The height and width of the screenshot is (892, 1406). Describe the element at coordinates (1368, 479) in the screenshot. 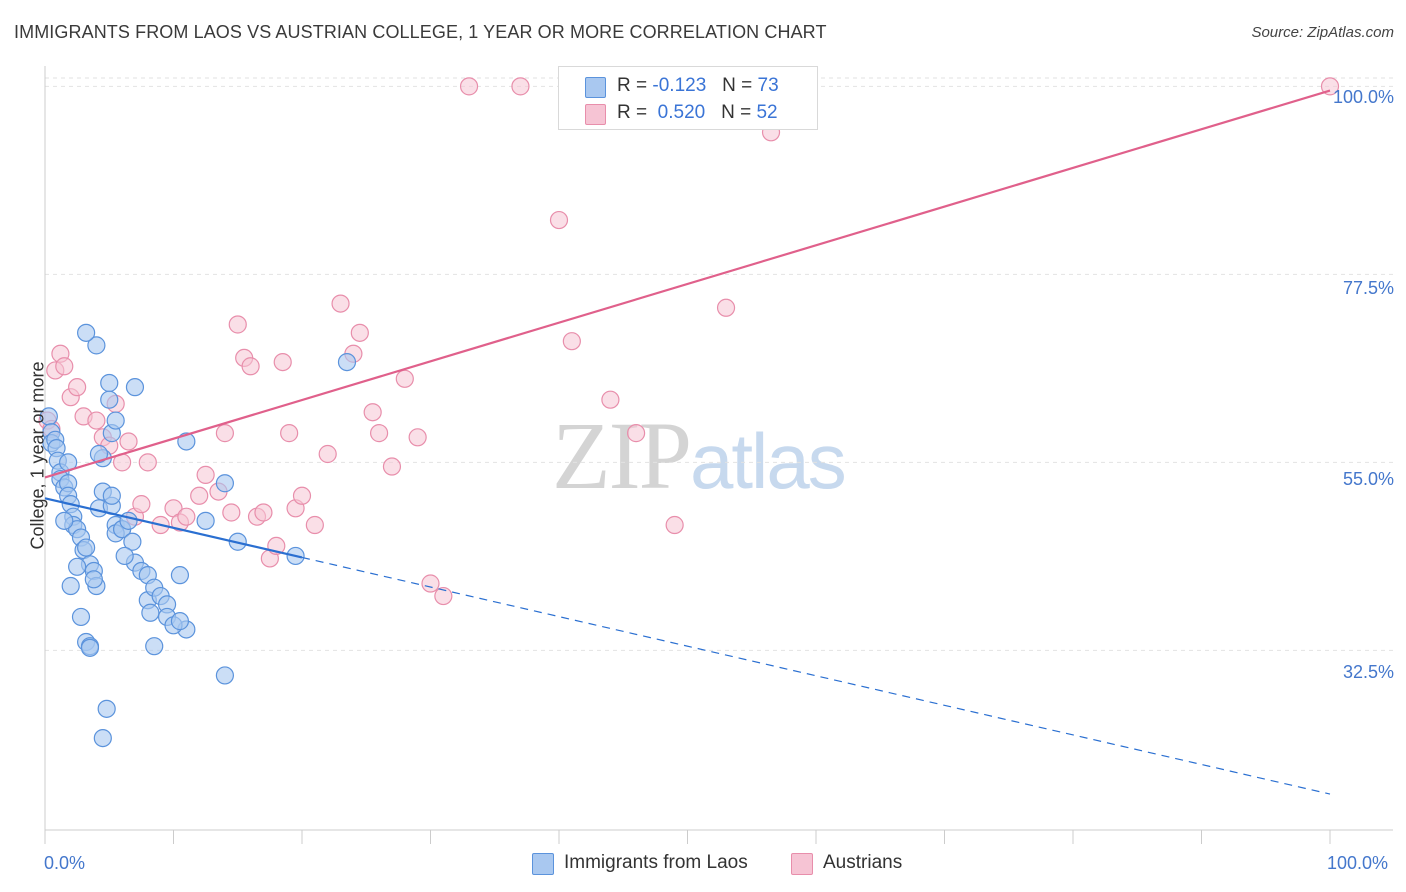

I see `y-tick-label: 55.0%` at that location.